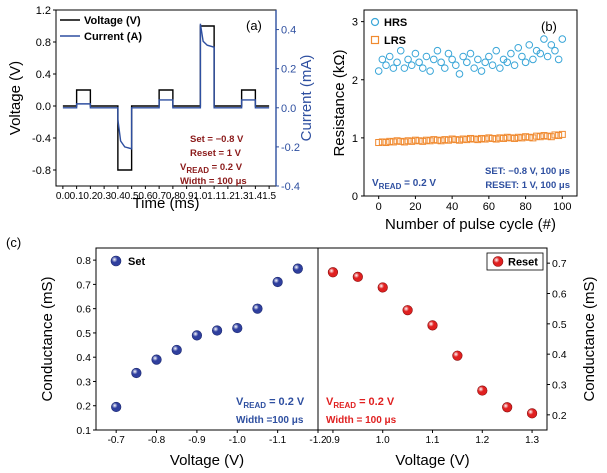 This screenshot has height=473, width=607. I want to click on x-tick-label: -1.0, so click(238, 440).